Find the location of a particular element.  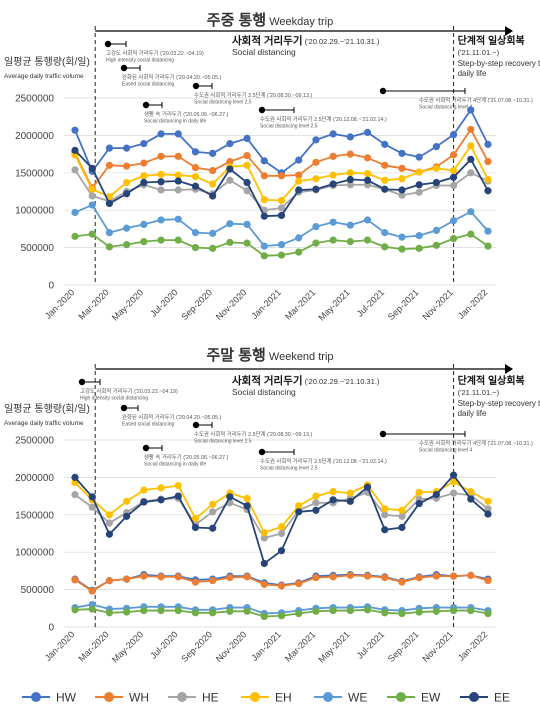

period-label: 고강도 사회적 거리두기 ('20.03.22.~04.19) is located at coordinates (155, 53).